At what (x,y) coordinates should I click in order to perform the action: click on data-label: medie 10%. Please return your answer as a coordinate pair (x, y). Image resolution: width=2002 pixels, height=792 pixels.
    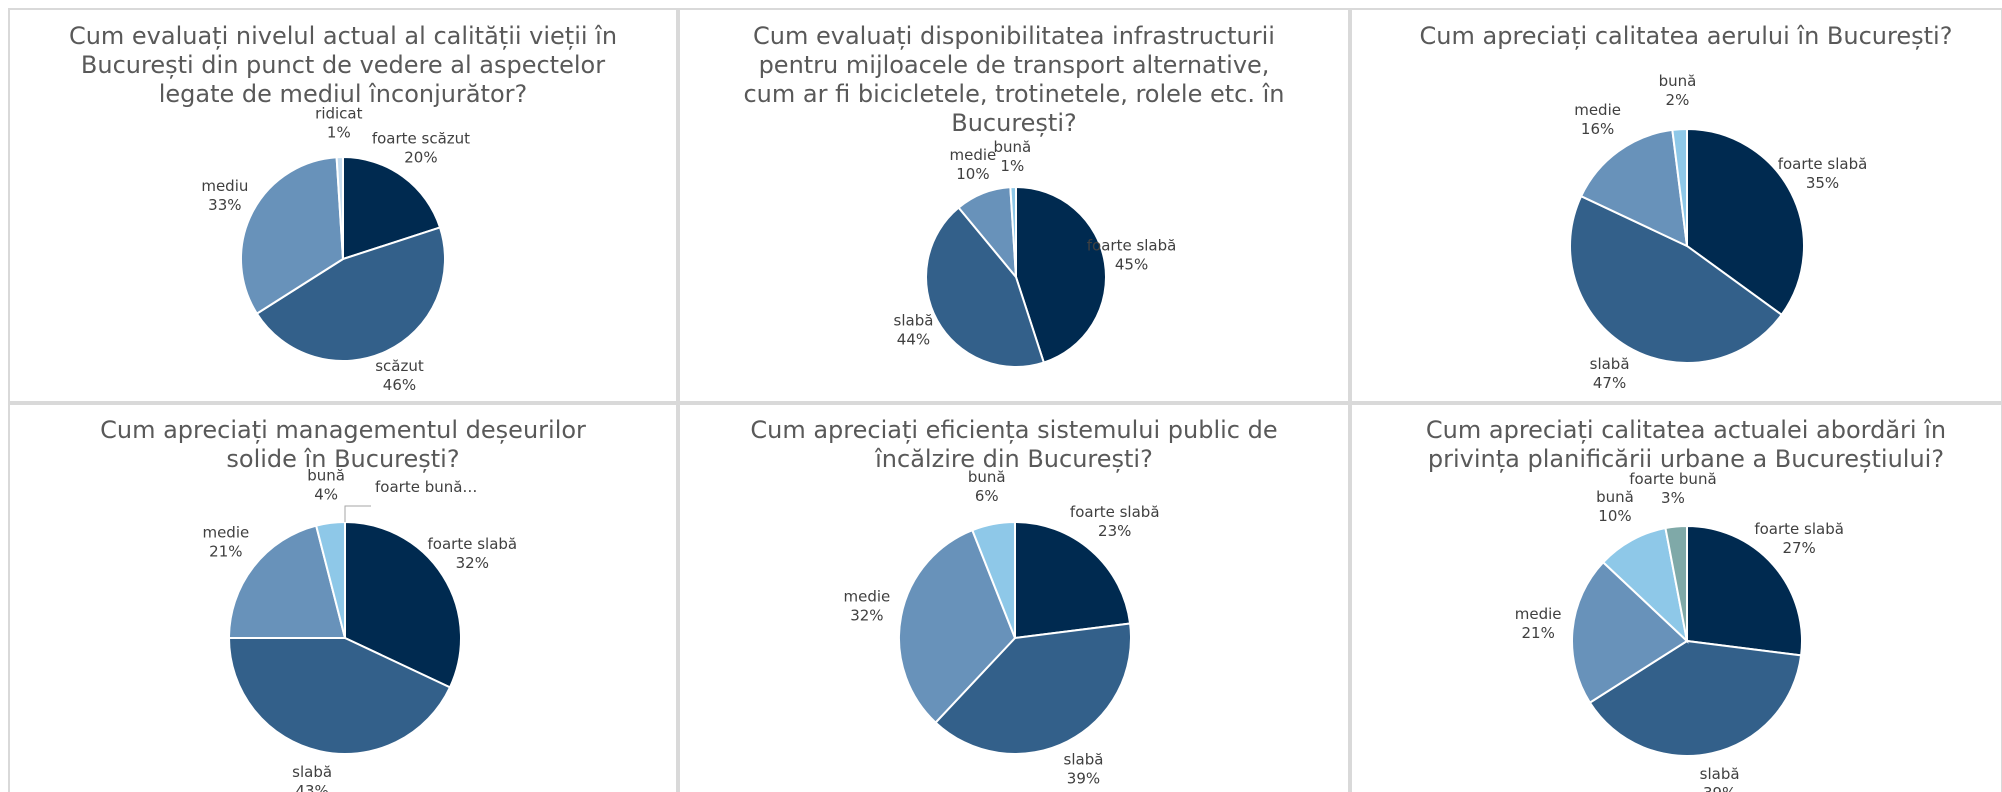
    Looking at the image, I should click on (973, 164).